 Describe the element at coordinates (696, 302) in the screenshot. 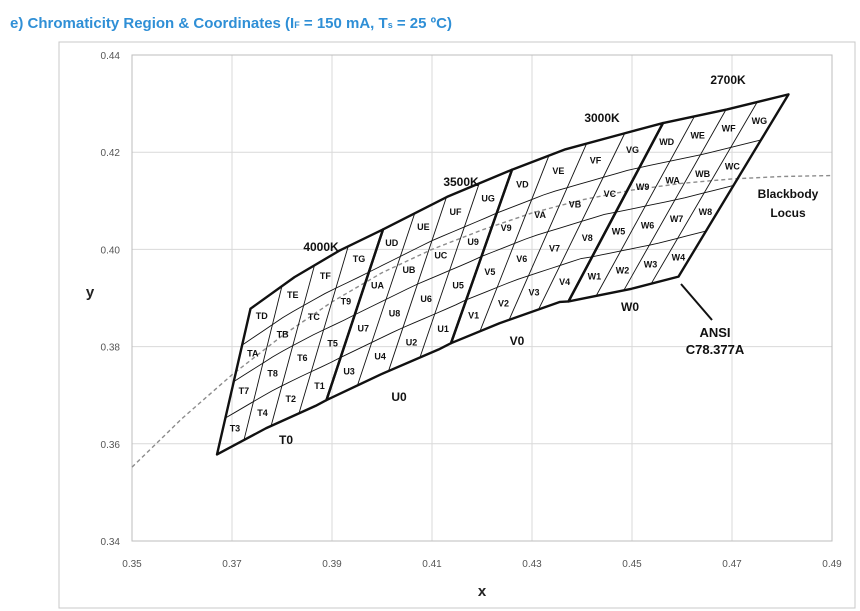

I see `ansi-pointer-line` at that location.